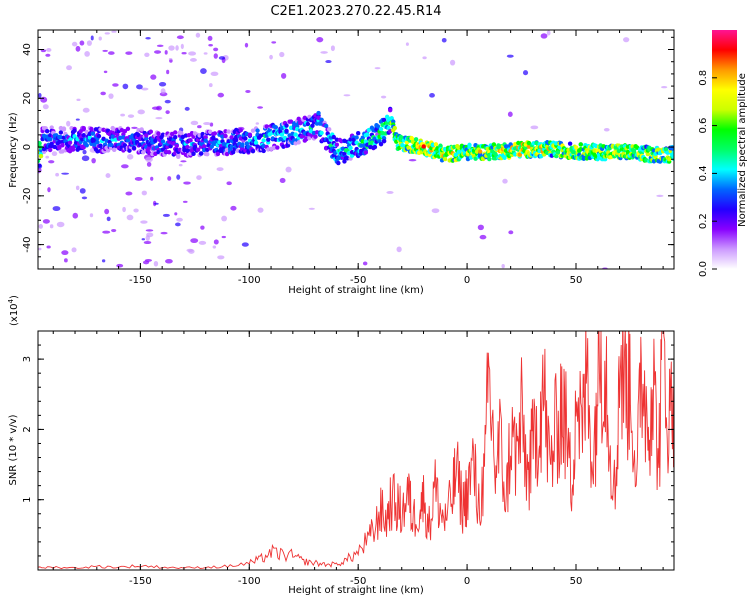 The width and height of the screenshot is (750, 600). I want to click on spectrogram-x-axis-label: Height of straight line (km), so click(356, 290).